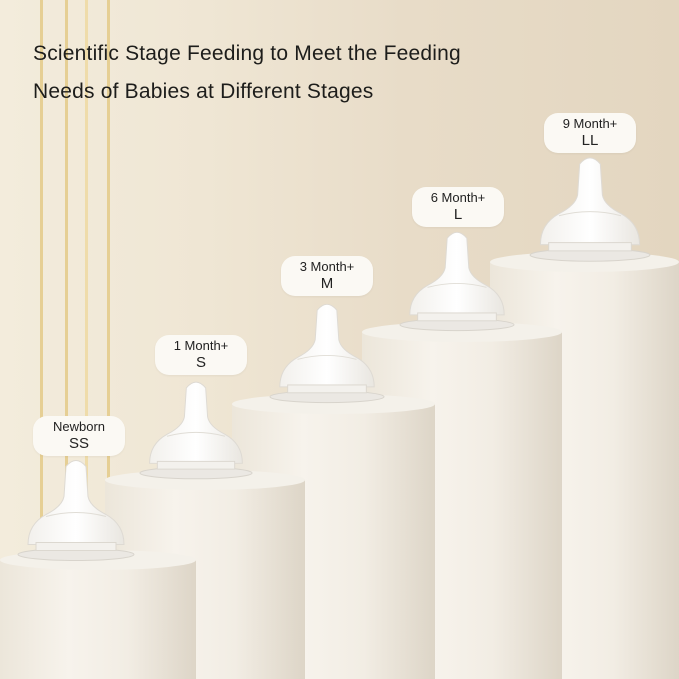 Image resolution: width=679 pixels, height=679 pixels. What do you see at coordinates (79, 436) in the screenshot?
I see `stage-label-newborn: Newborn SS` at bounding box center [79, 436].